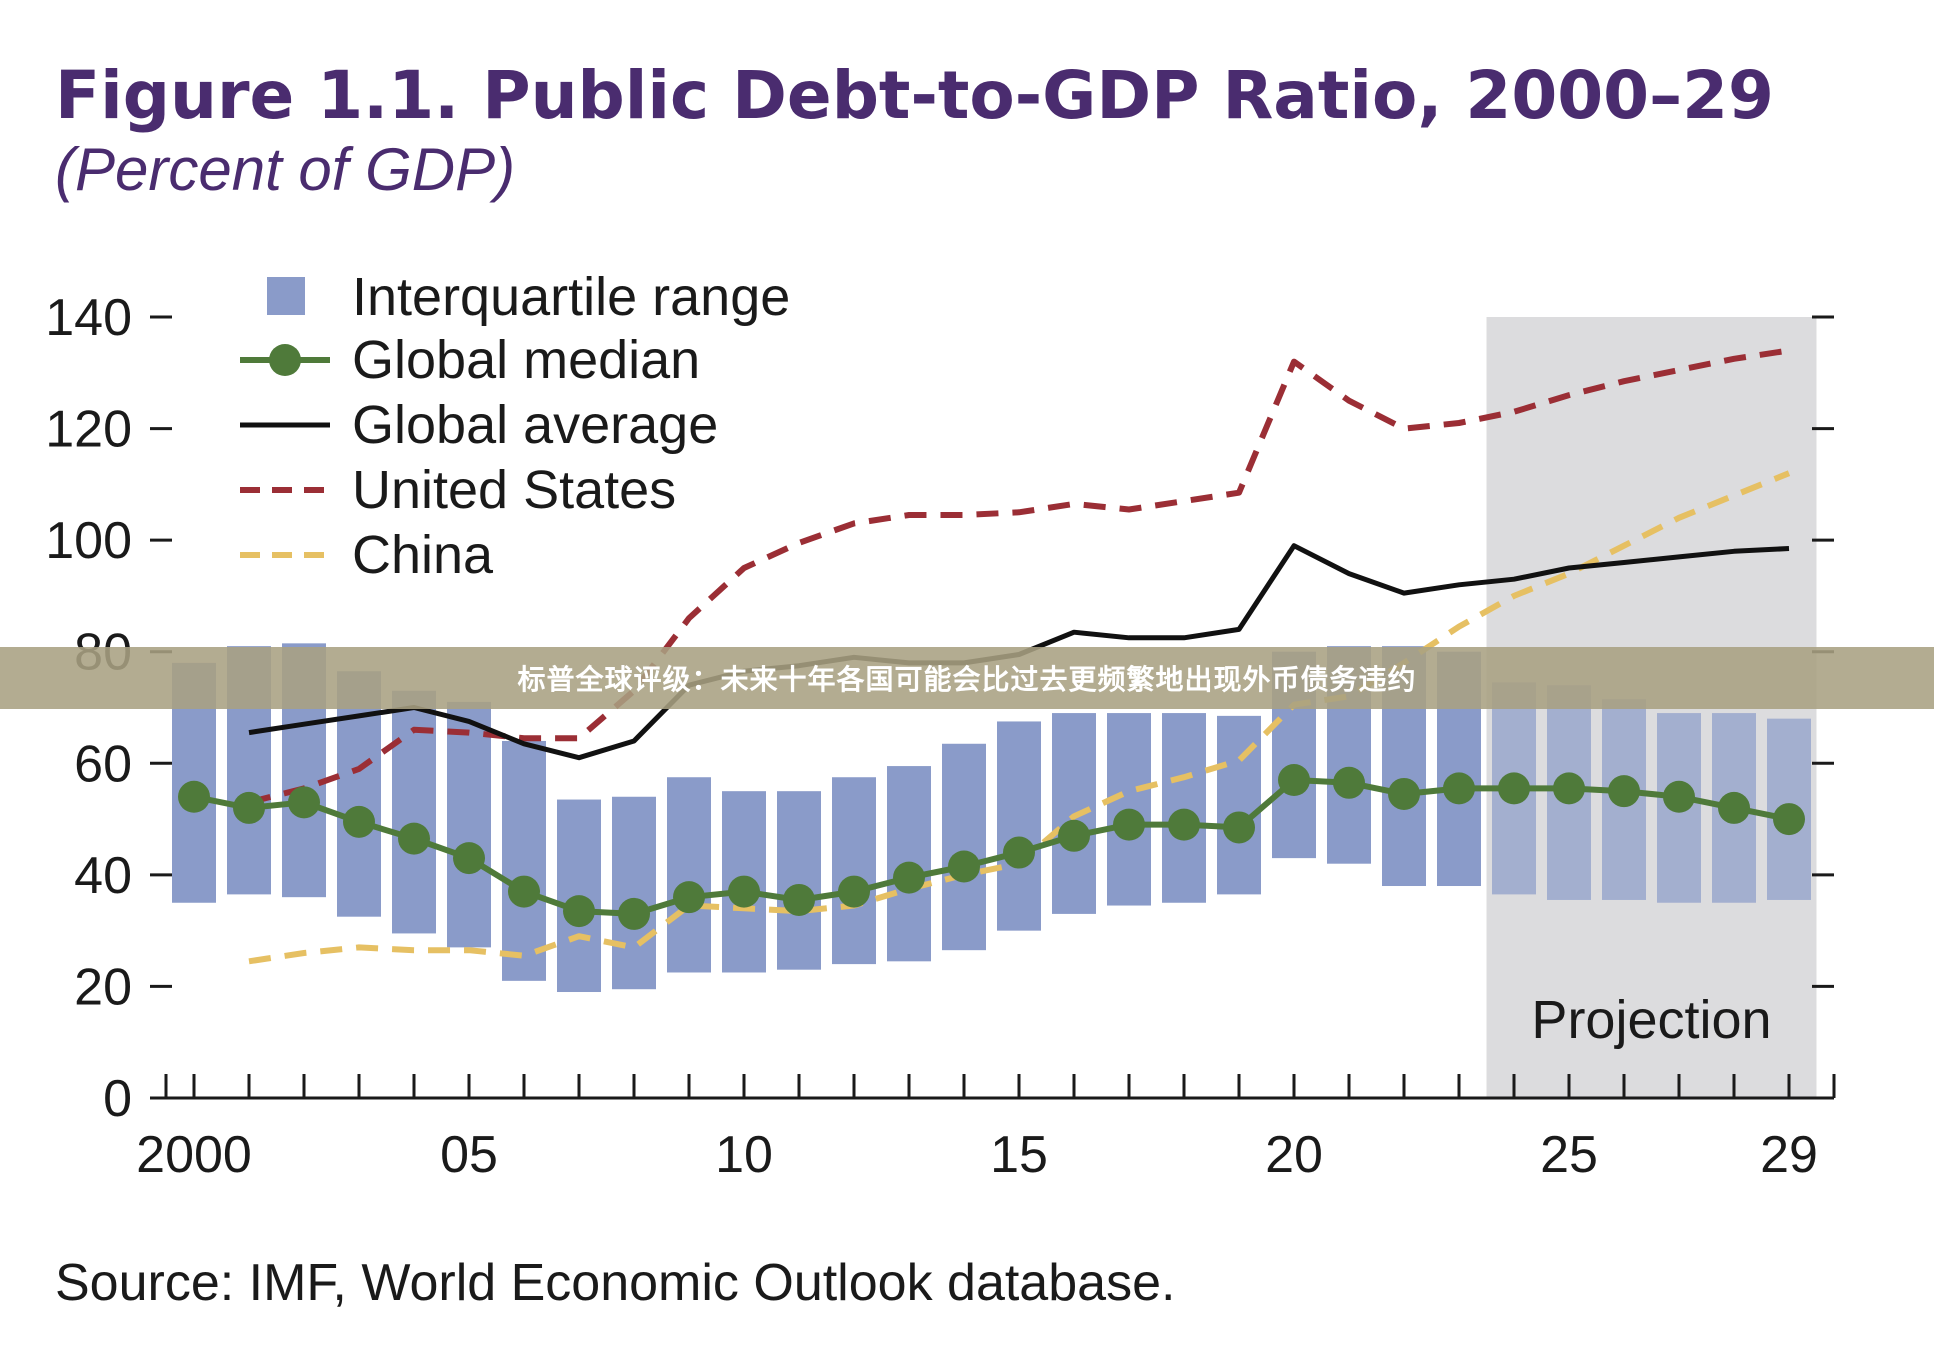 The image size is (1934, 1356). I want to click on y-tick-label: 140, so click(88, 318).